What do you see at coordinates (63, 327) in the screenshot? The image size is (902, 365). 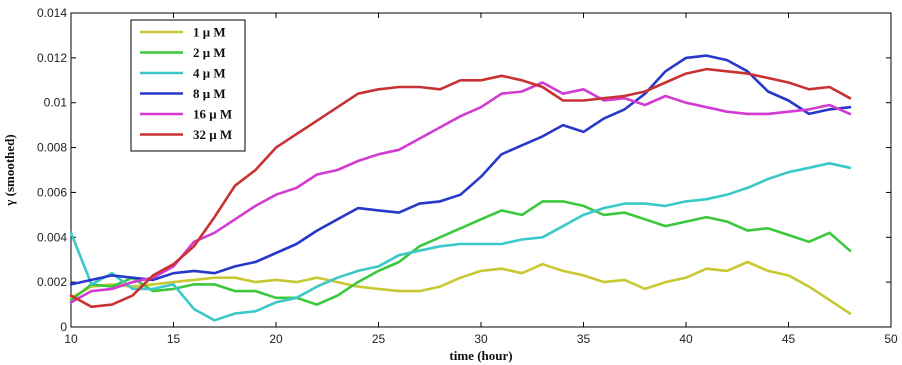 I see `y-tick-label: 0` at bounding box center [63, 327].